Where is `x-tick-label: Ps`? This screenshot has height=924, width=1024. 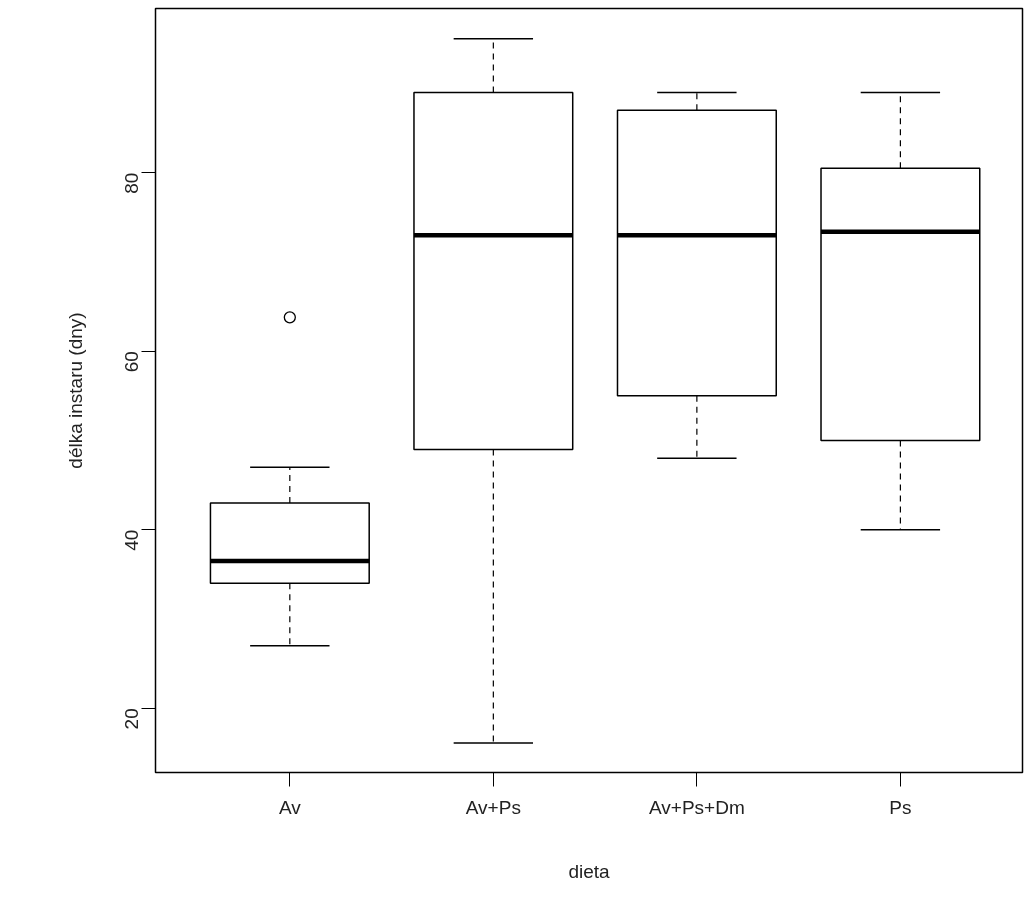 x-tick-label: Ps is located at coordinates (900, 807).